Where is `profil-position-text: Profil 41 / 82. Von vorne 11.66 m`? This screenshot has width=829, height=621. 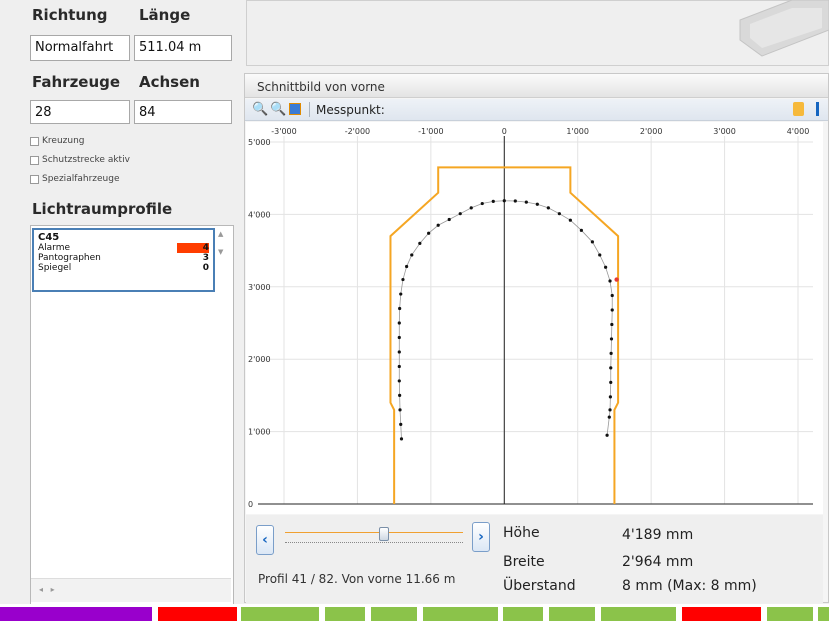
profil-position-text: Profil 41 / 82. Von vorne 11.66 m is located at coordinates (357, 579).